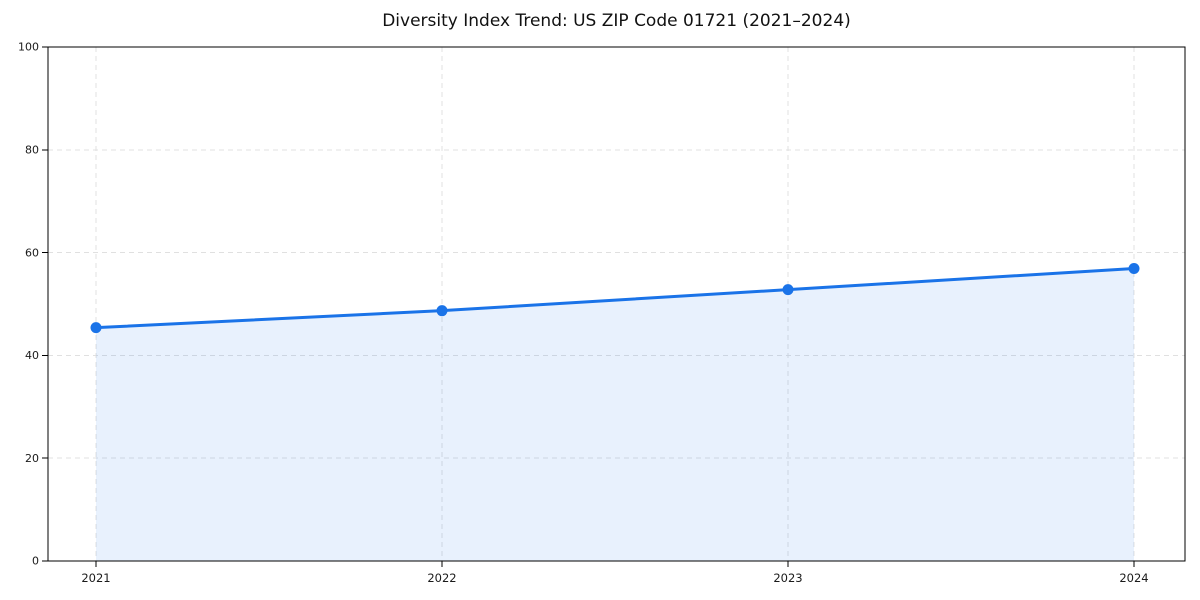 Image resolution: width=1200 pixels, height=600 pixels. I want to click on x-tick-label: 2022, so click(441, 578).